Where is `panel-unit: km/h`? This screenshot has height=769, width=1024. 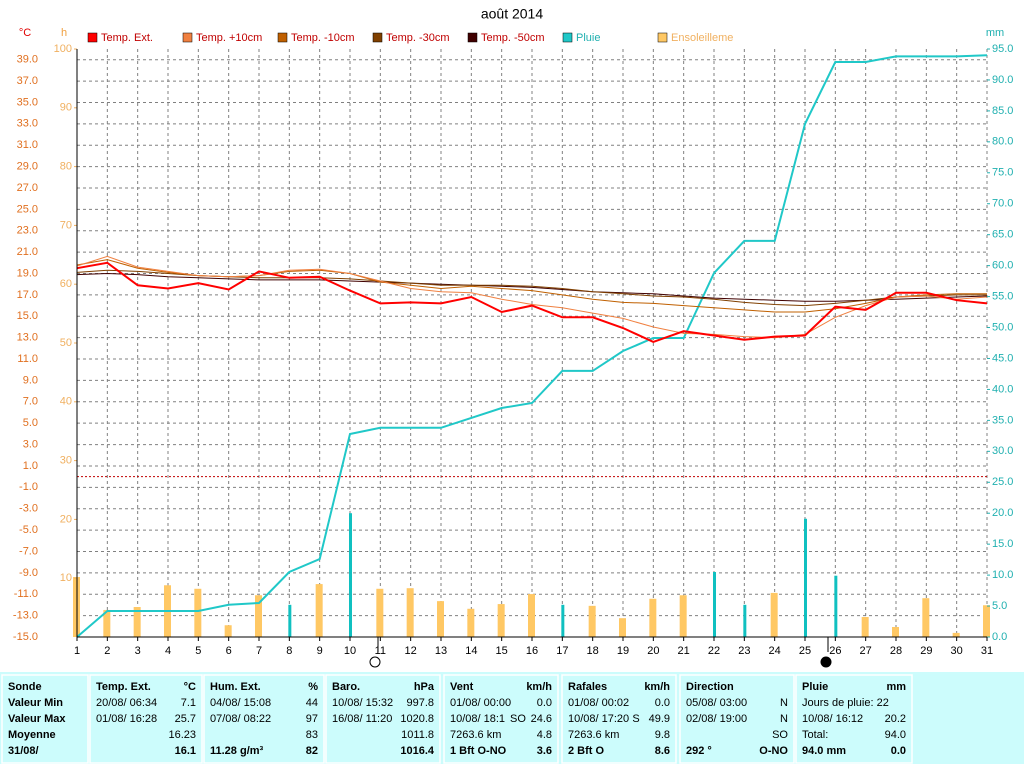
panel-unit: km/h is located at coordinates (657, 687).